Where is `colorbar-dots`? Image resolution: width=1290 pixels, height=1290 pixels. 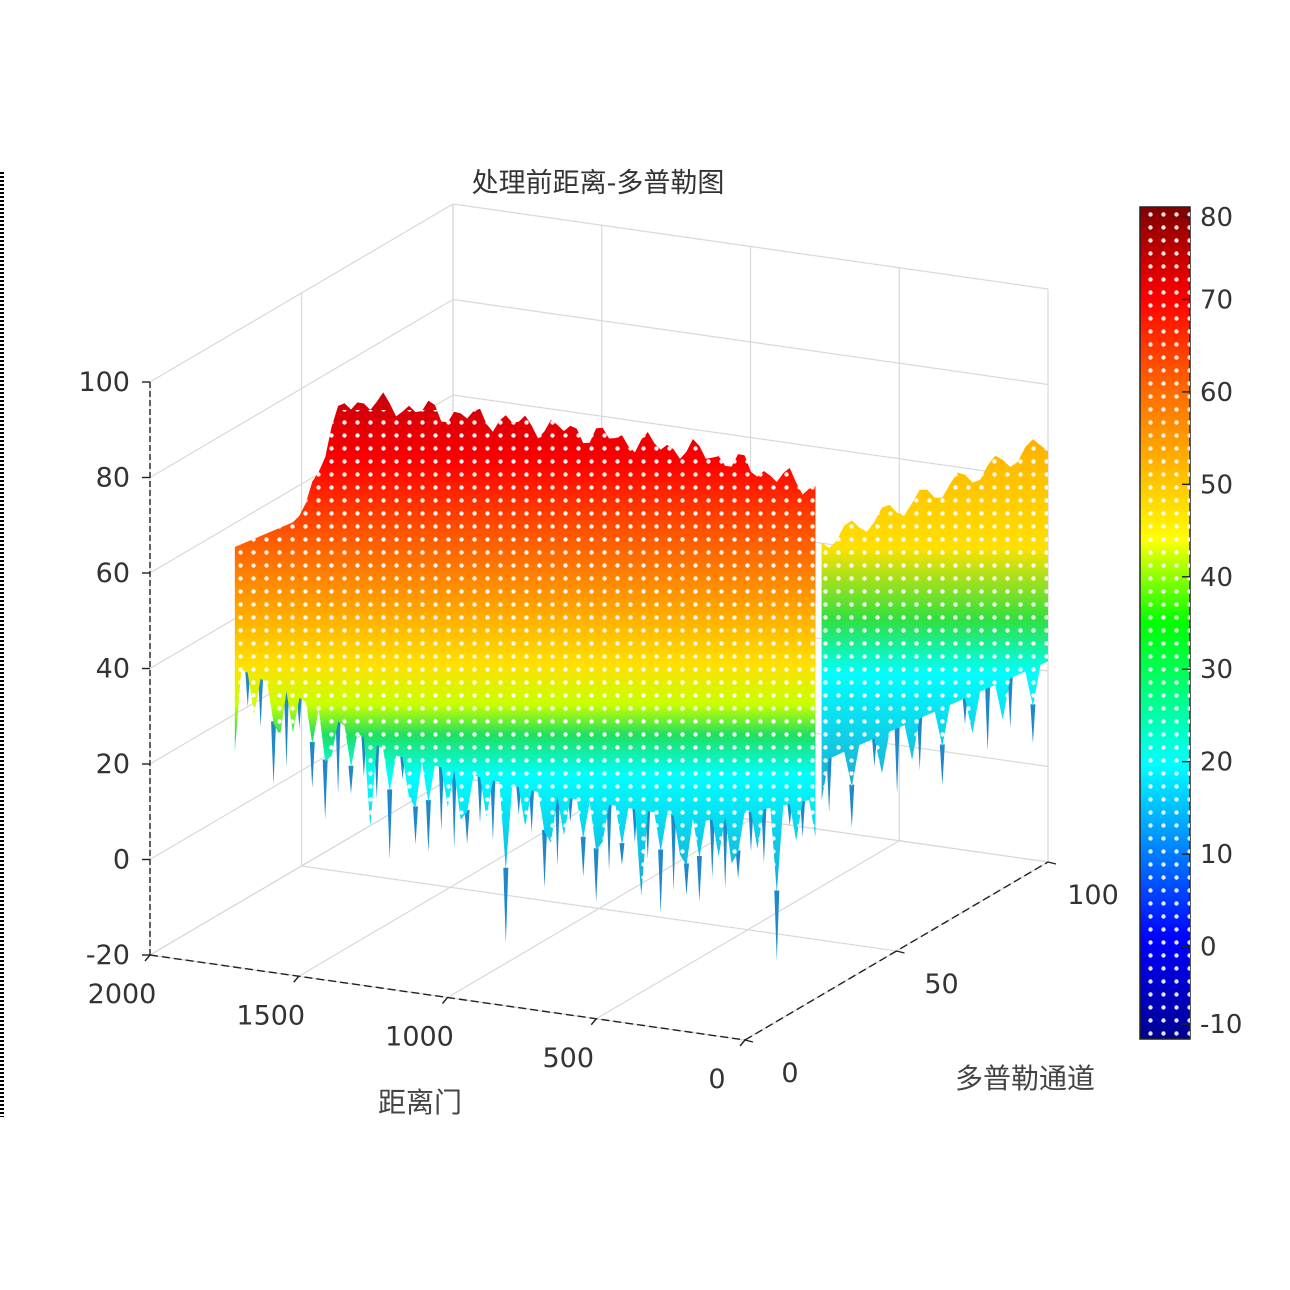
colorbar-dots is located at coordinates (1165, 623).